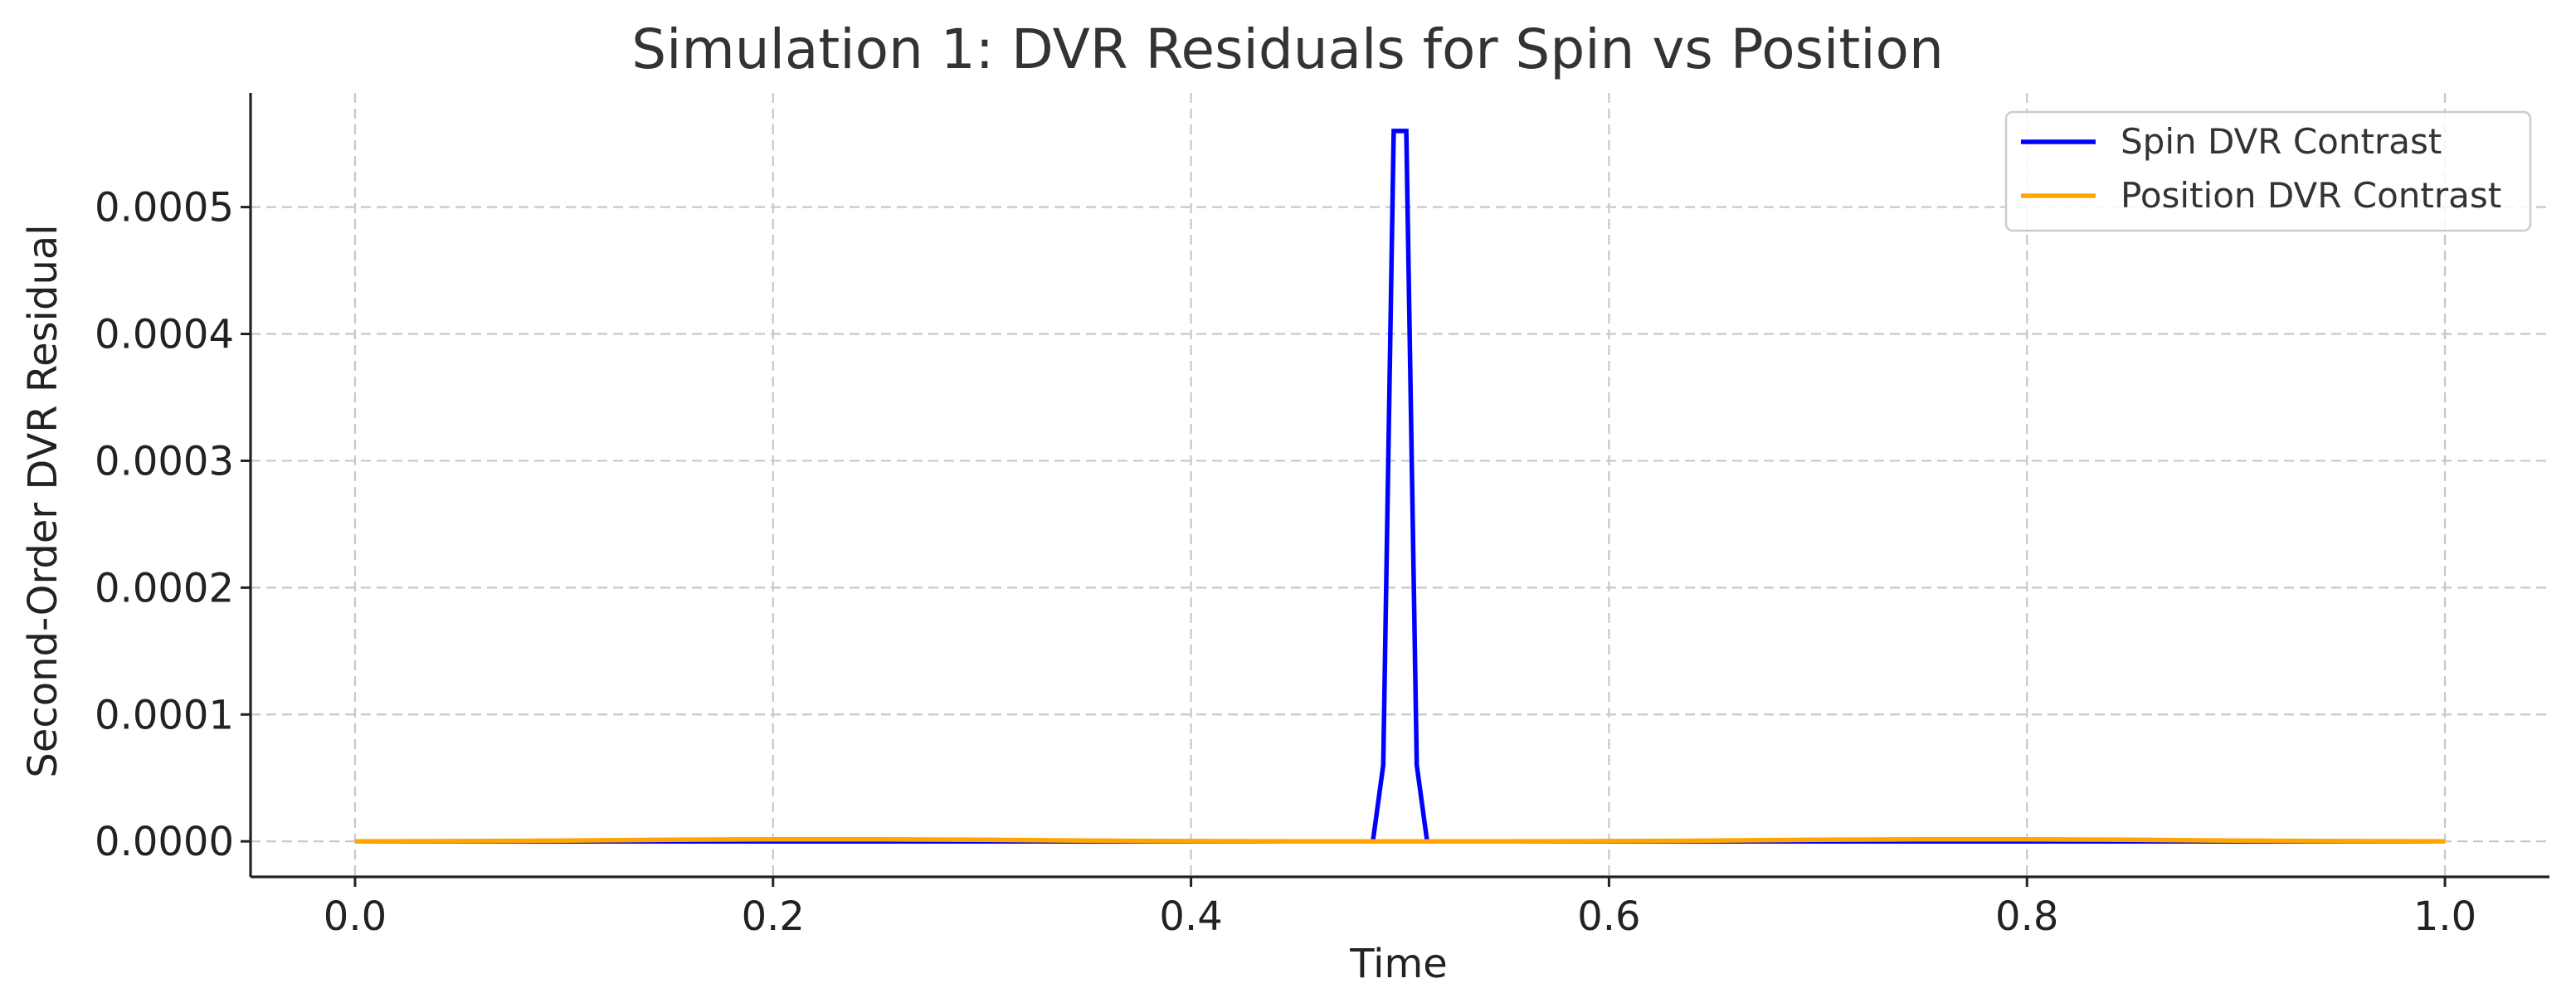 This screenshot has width=2576, height=993. What do you see at coordinates (164, 588) in the screenshot?
I see `y-tick-label-2: 0.0002` at bounding box center [164, 588].